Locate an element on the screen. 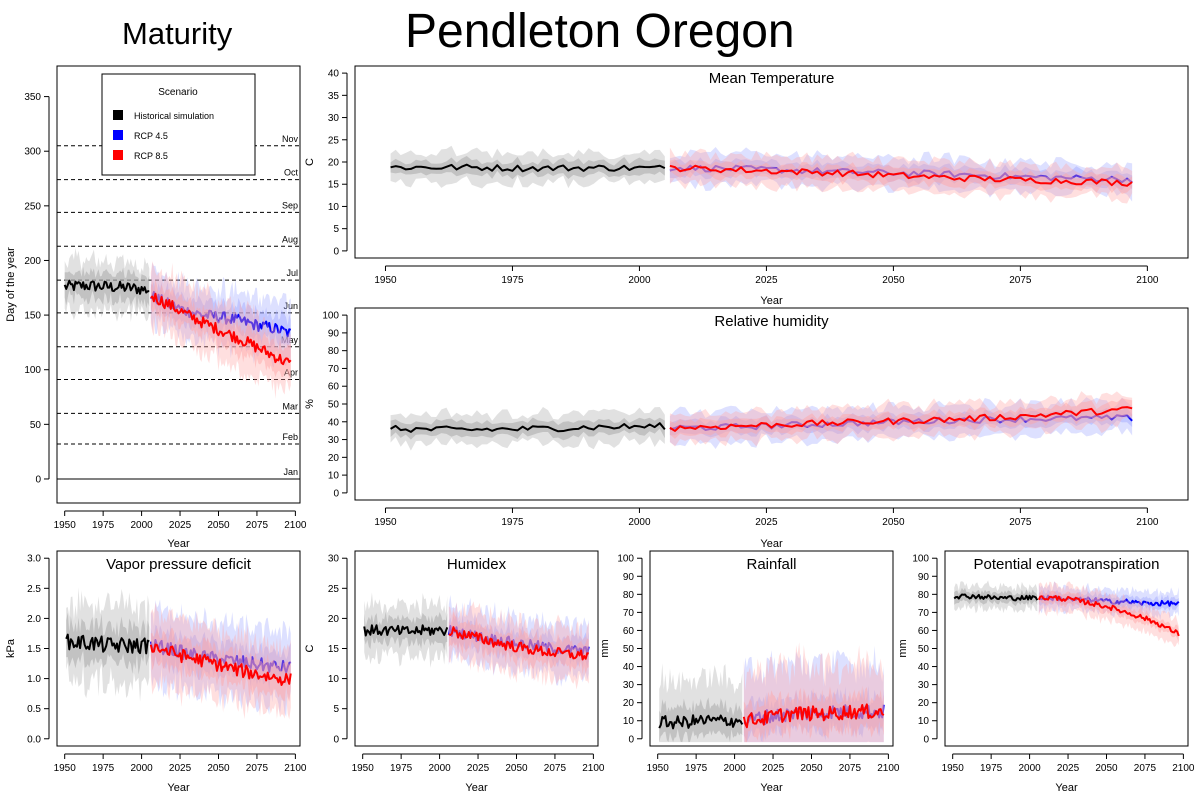 This screenshot has height=800, width=1200. y-axis-label: C is located at coordinates (310, 648).